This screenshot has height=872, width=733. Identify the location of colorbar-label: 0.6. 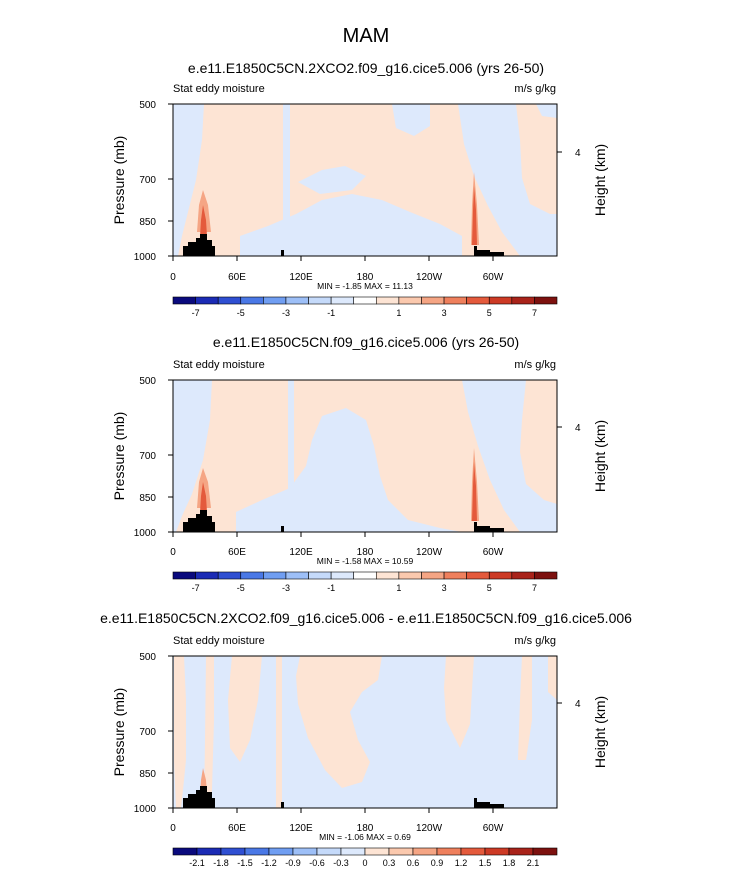
(413, 863).